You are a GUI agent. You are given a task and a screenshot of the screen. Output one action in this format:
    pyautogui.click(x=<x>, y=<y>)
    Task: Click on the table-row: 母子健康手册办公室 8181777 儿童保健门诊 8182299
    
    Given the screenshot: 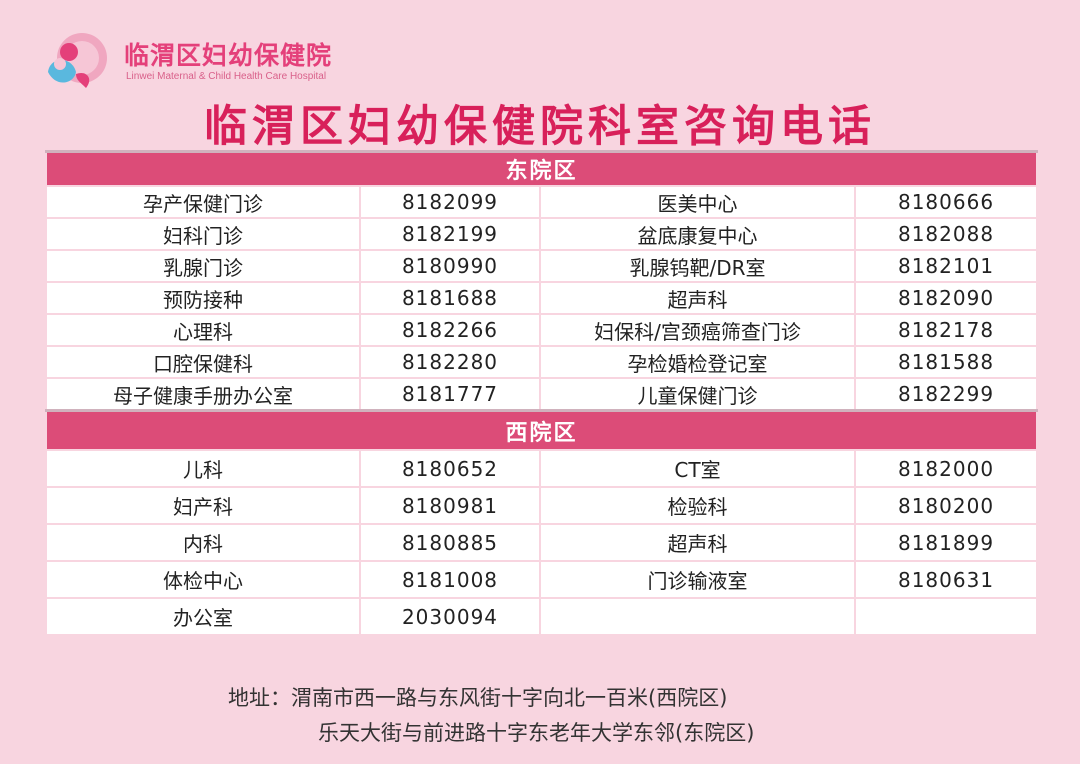 What is the action you would take?
    pyautogui.click(x=542, y=394)
    